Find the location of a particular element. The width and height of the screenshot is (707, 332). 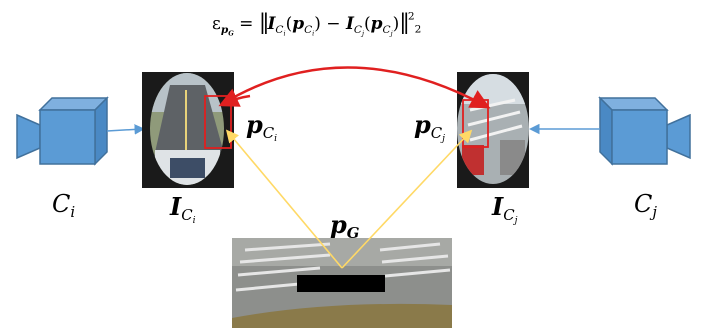

reprojection-arc is located at coordinates (356, 87).